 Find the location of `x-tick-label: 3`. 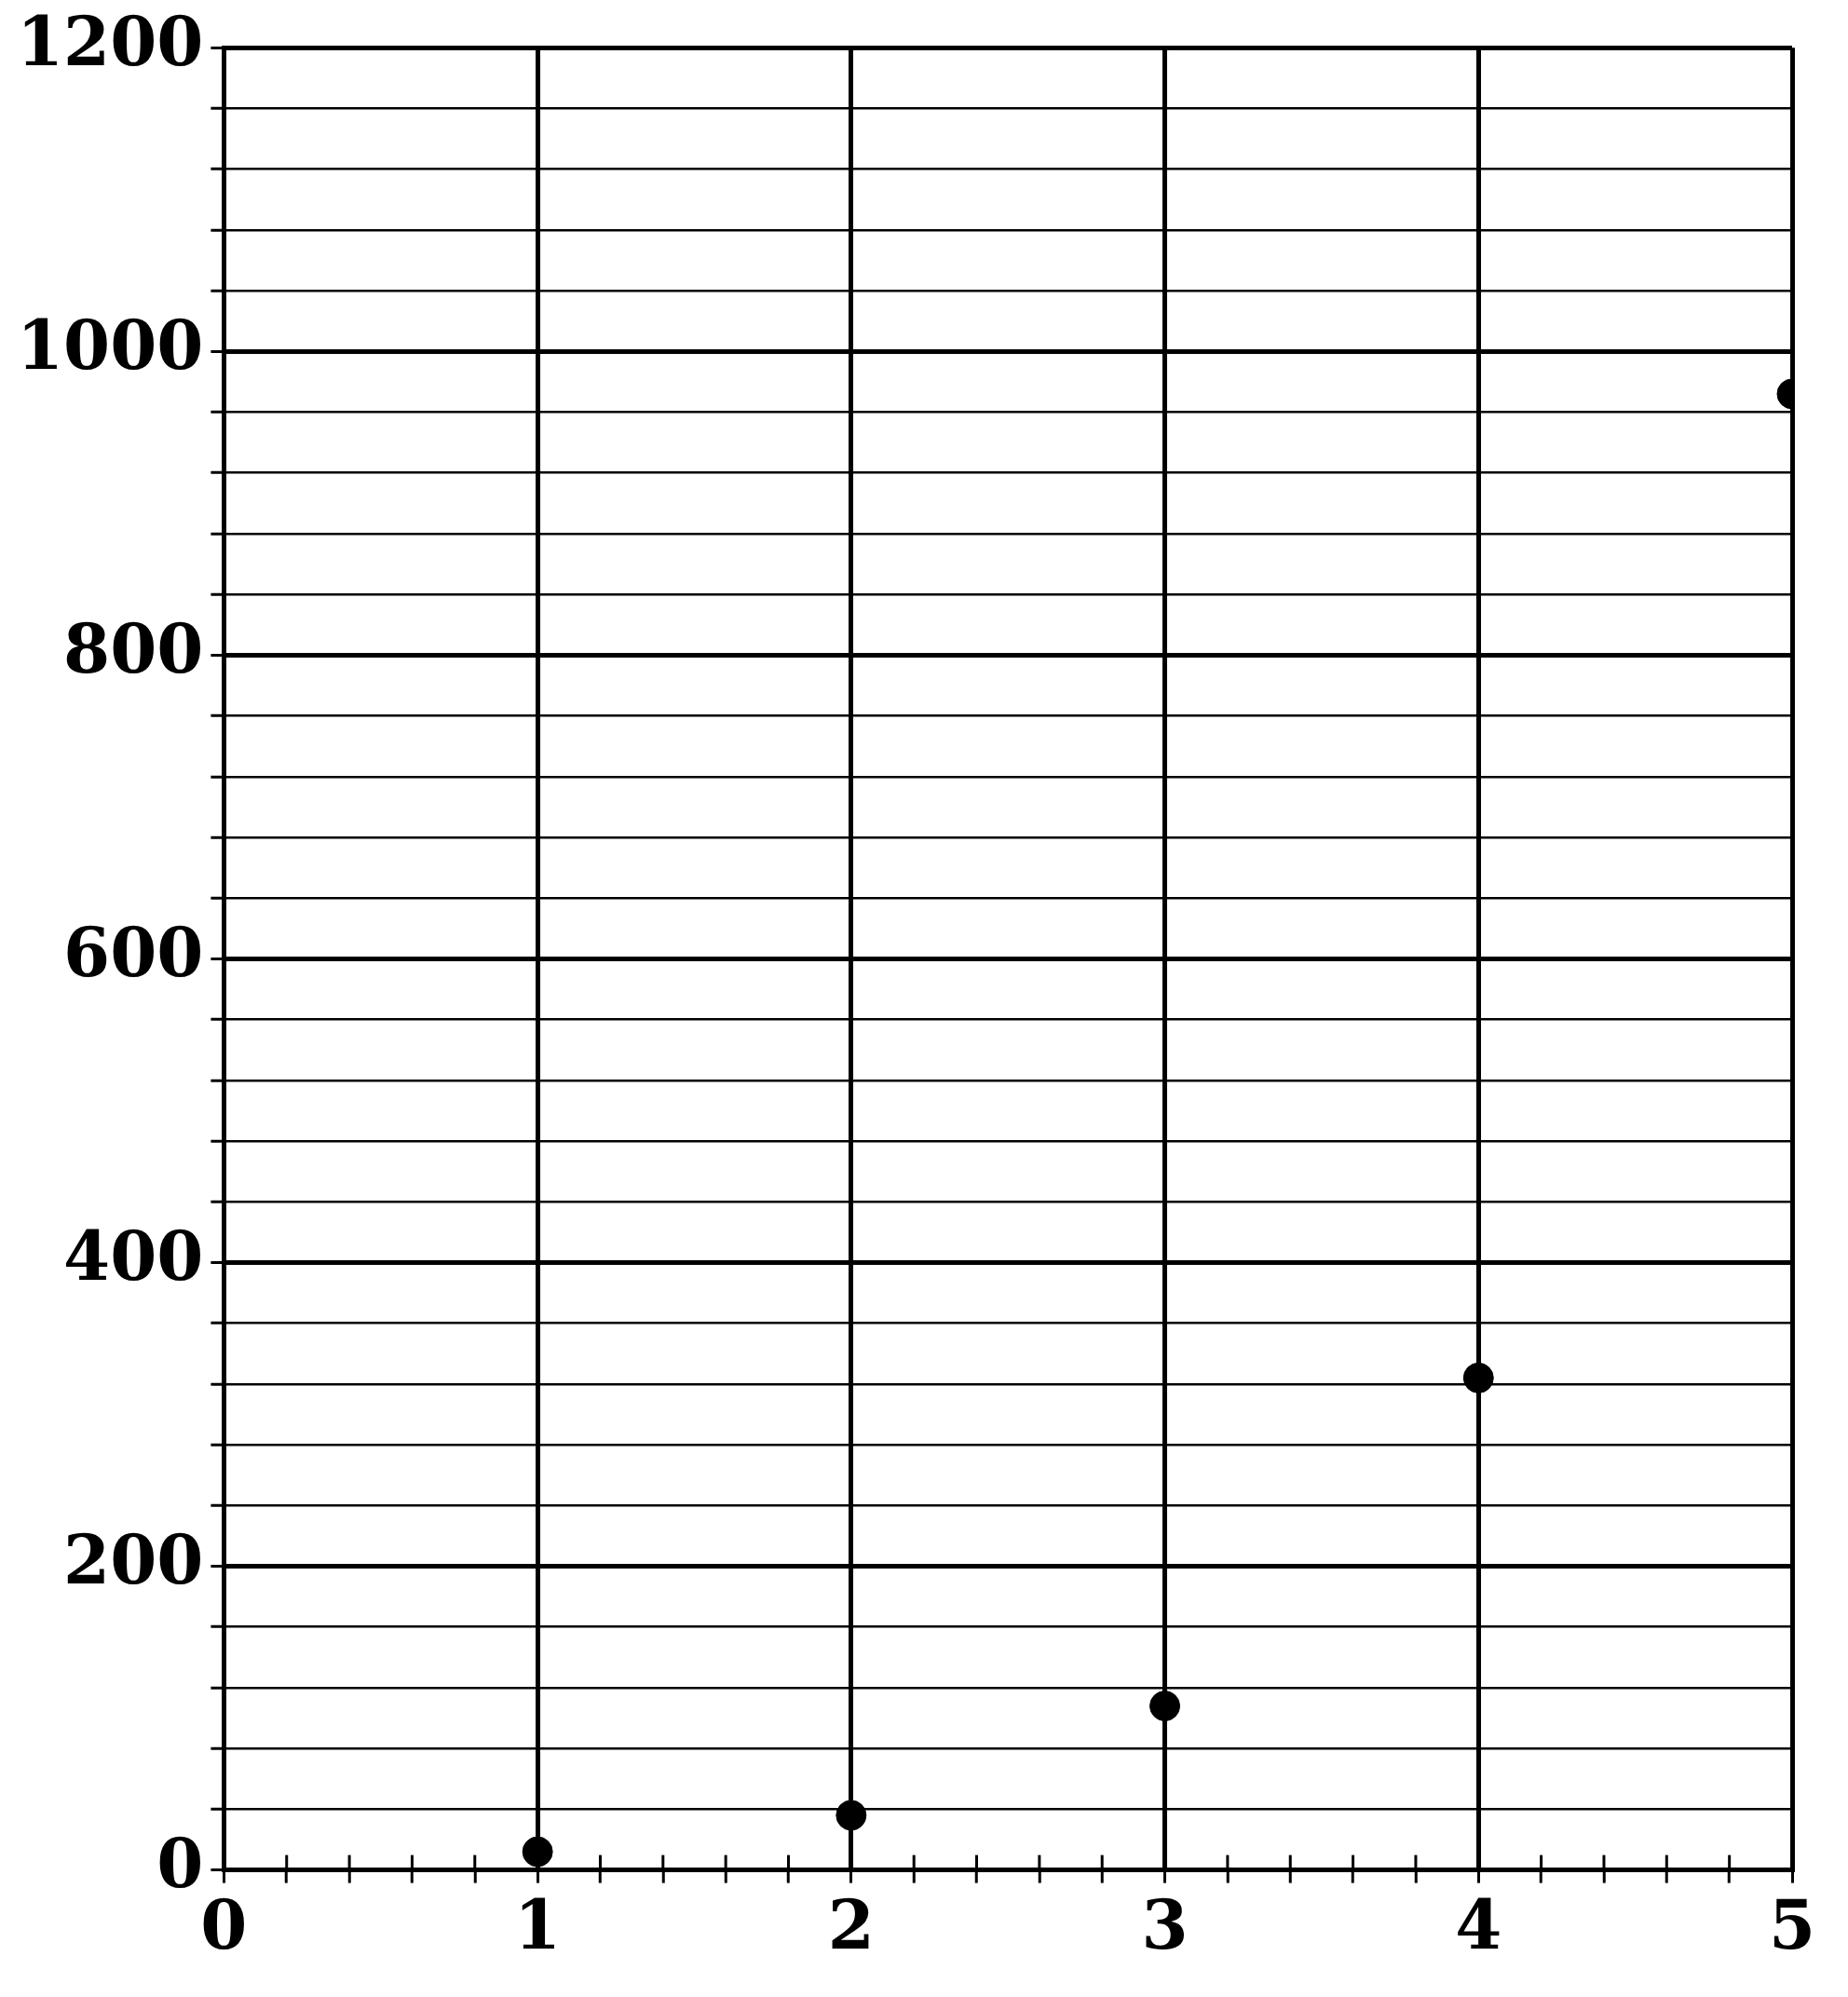

x-tick-label: 3 is located at coordinates (1165, 1924).